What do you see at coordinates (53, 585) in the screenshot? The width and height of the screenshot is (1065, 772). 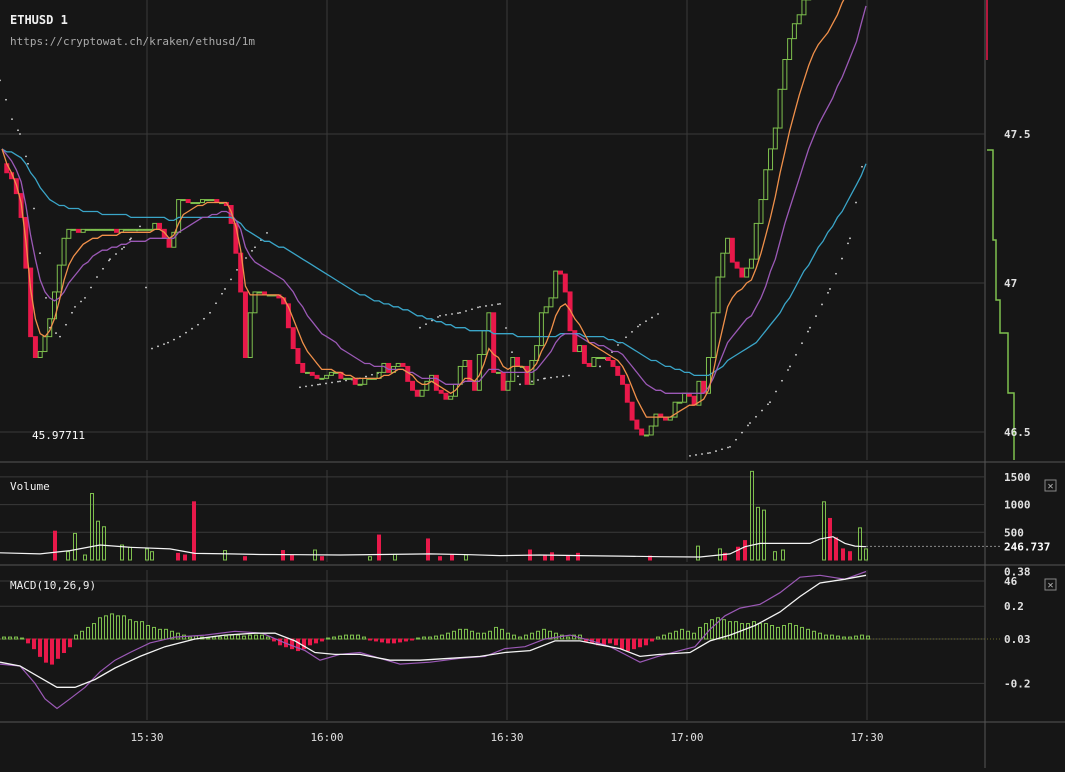 I see `macd-pane-title: MACD(10,26,9)` at bounding box center [53, 585].